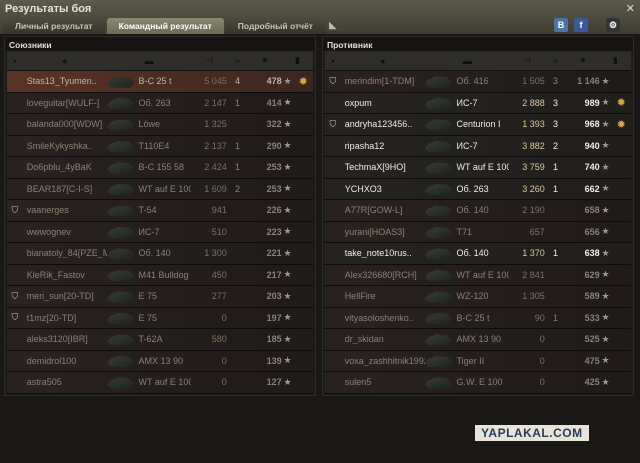  I want to click on player-row: SmileKykyshka.. T110E4 2 137 1 290 ★, so click(160, 146).